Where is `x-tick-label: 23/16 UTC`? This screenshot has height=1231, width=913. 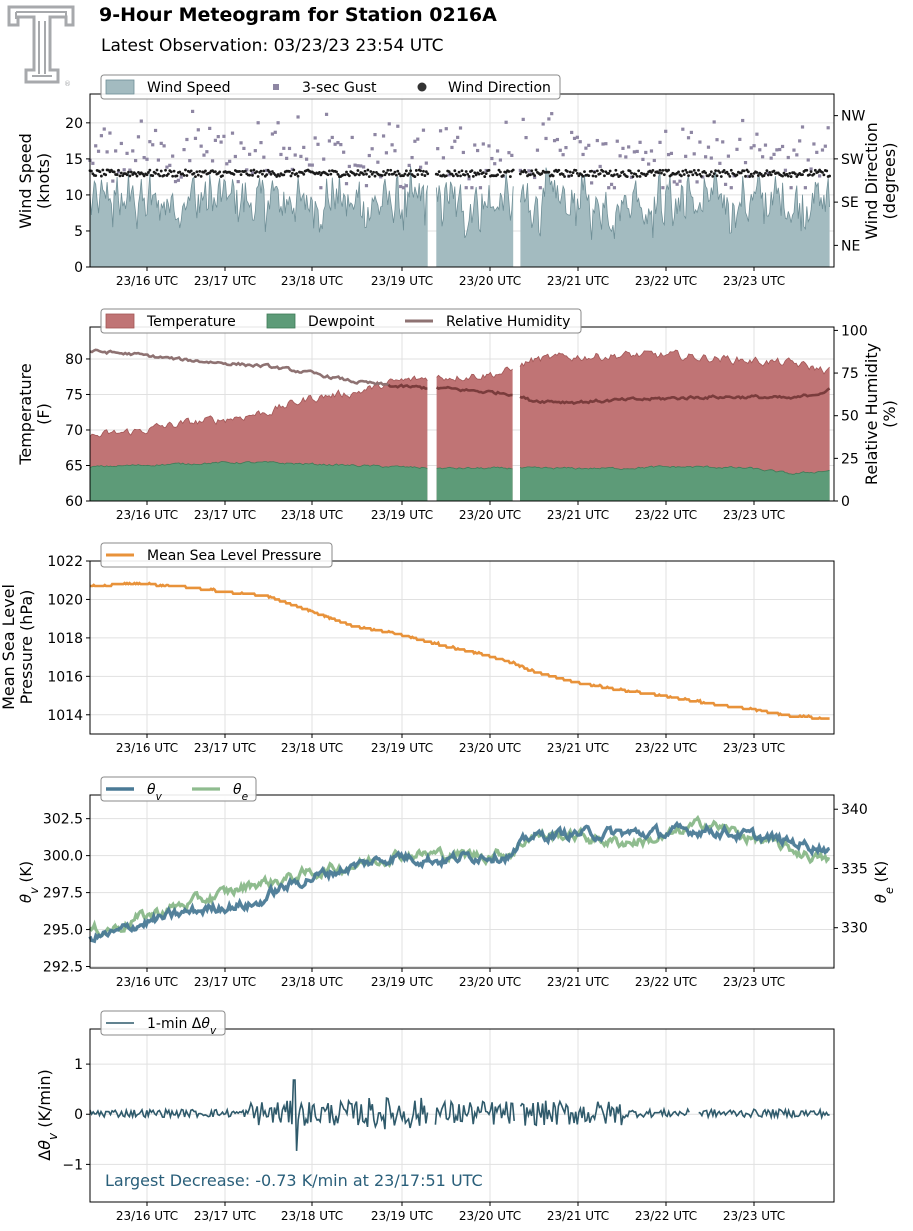
x-tick-label: 23/16 UTC is located at coordinates (147, 281).